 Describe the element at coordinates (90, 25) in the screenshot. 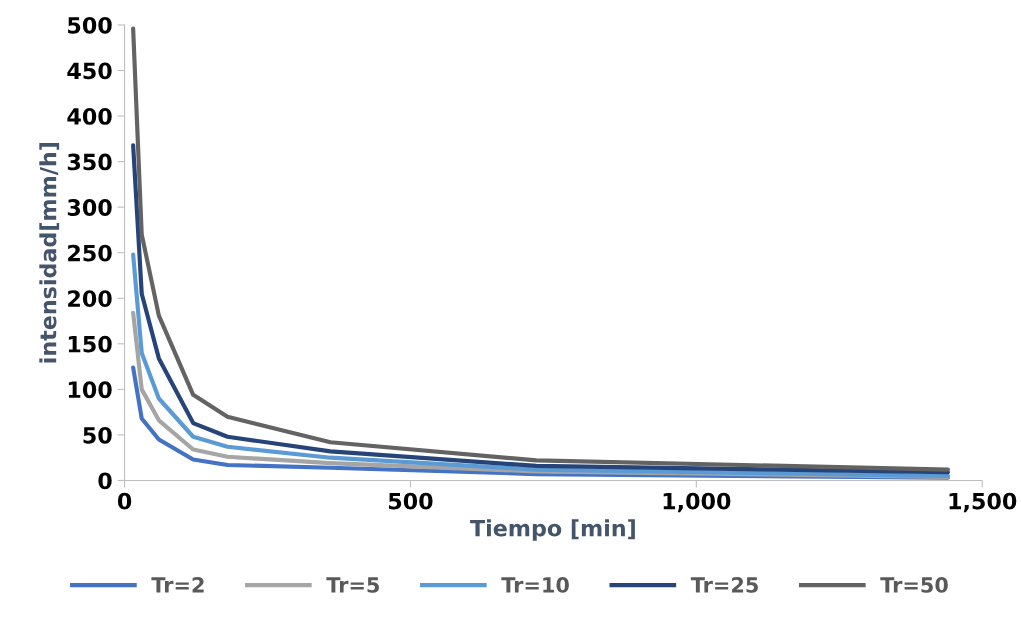

I see `y-tick-label: 500` at that location.